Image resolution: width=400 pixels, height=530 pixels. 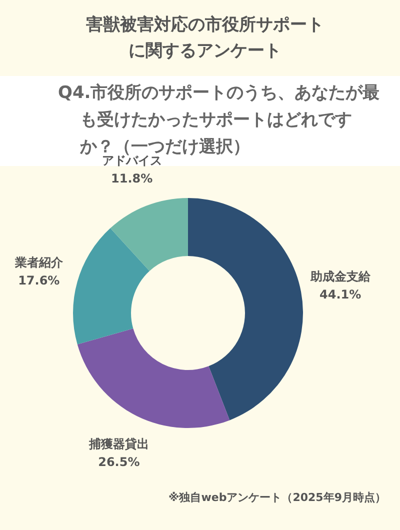 I want to click on slice-label: 業者紹介, so click(x=39, y=263).